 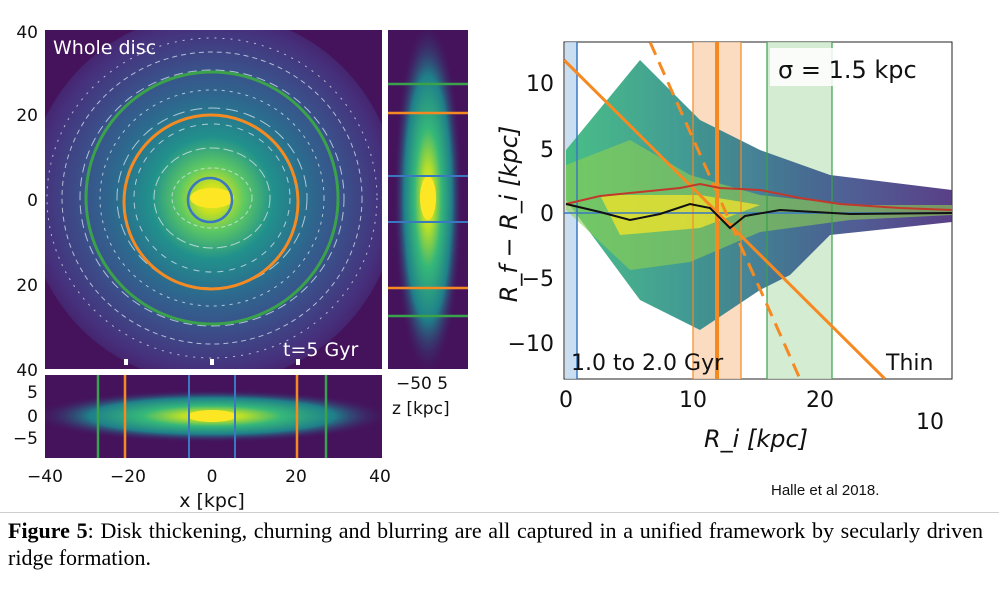 I want to click on caption-label: Figure 5, so click(x=48, y=530).